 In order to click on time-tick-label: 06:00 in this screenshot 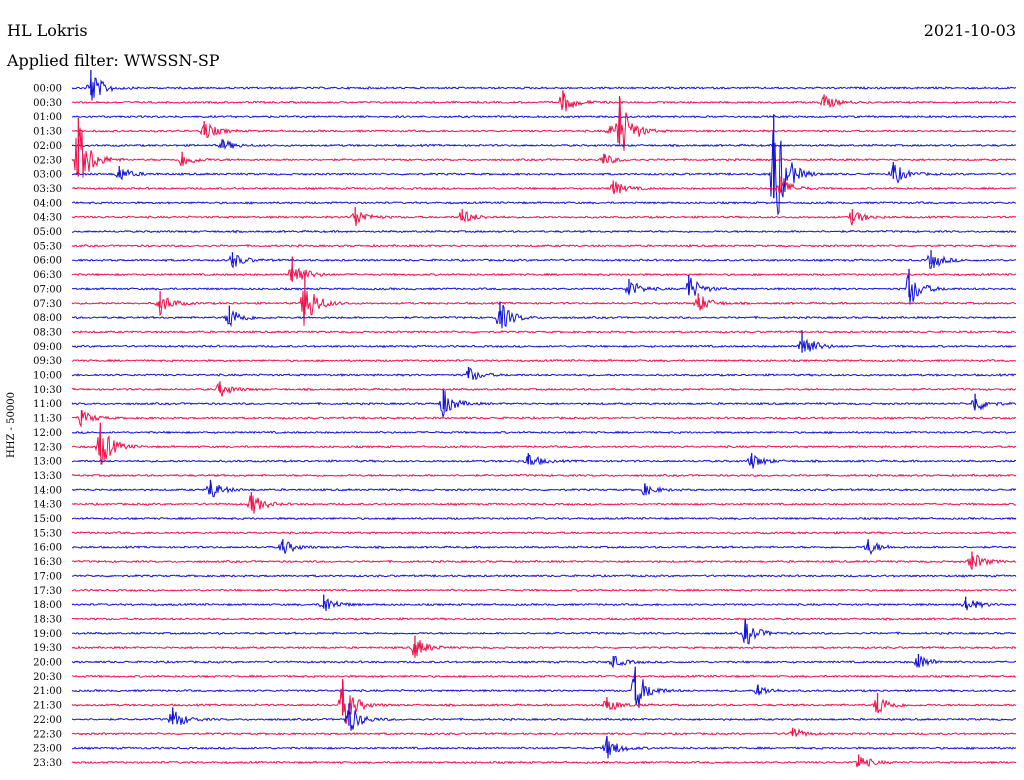, I will do `click(47, 261)`.